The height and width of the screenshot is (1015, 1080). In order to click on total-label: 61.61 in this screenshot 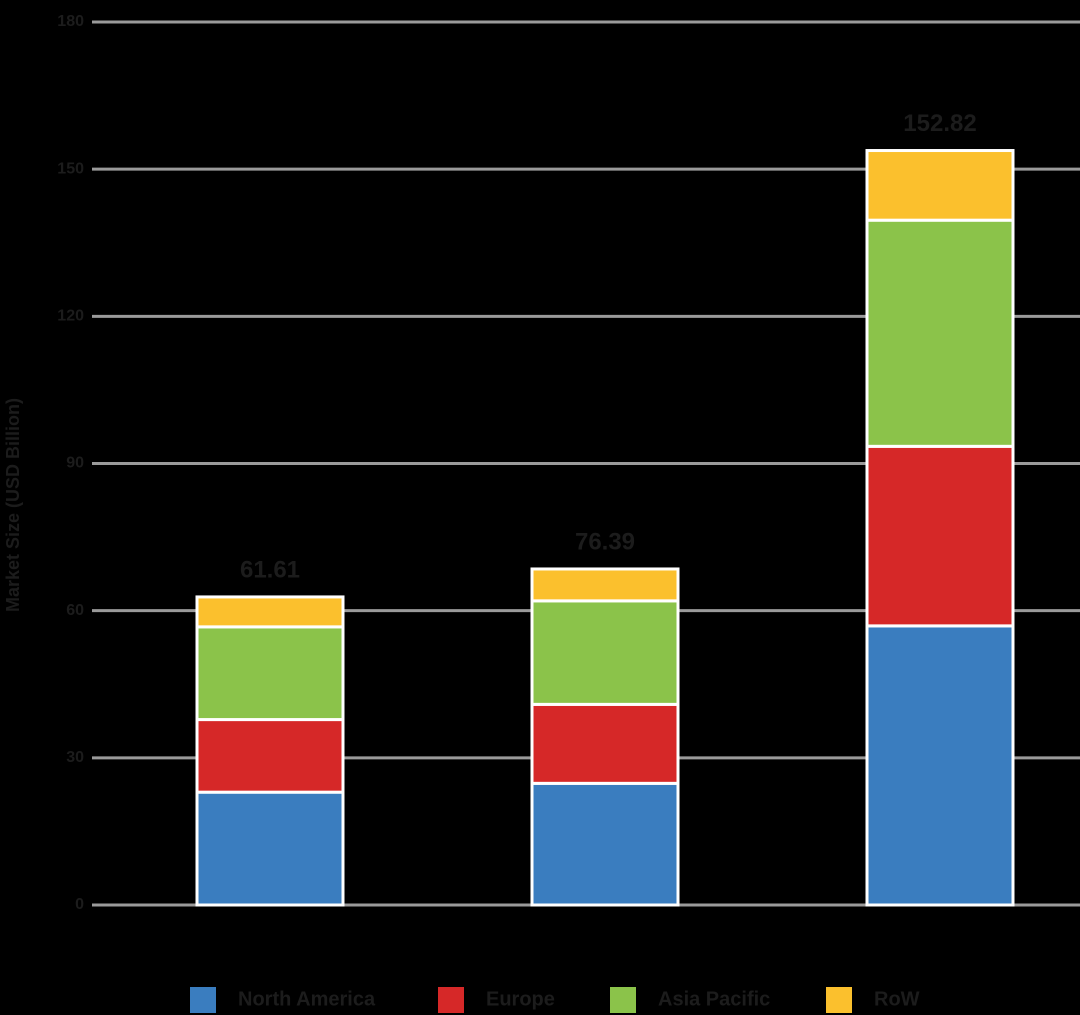, I will do `click(270, 569)`.